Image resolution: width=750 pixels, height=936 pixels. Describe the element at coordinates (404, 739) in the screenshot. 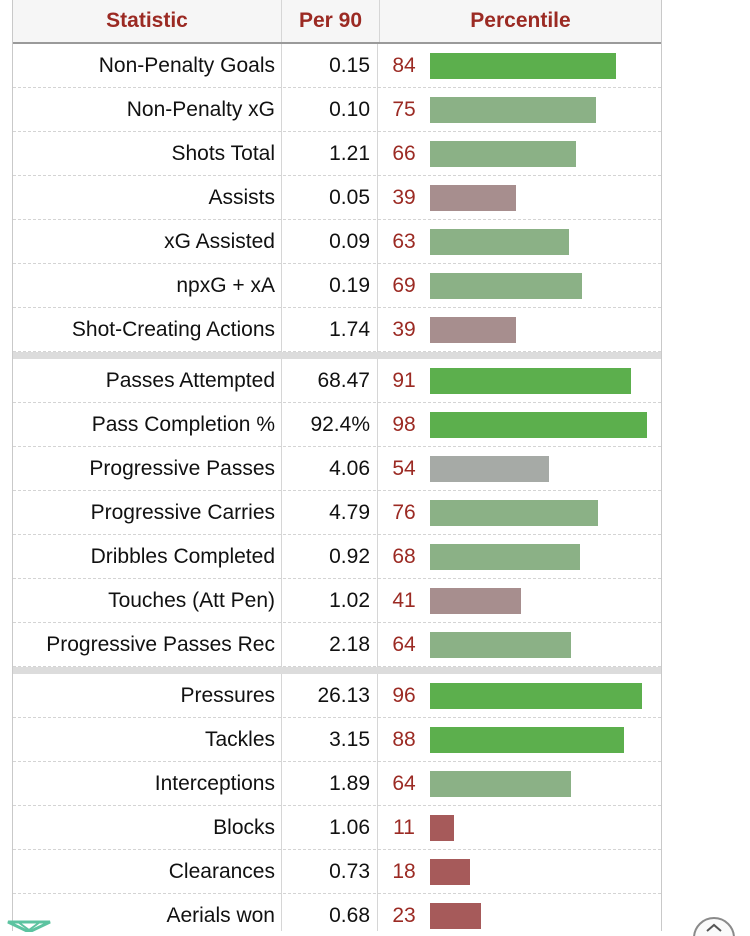

I see `percentile-value: 88` at that location.